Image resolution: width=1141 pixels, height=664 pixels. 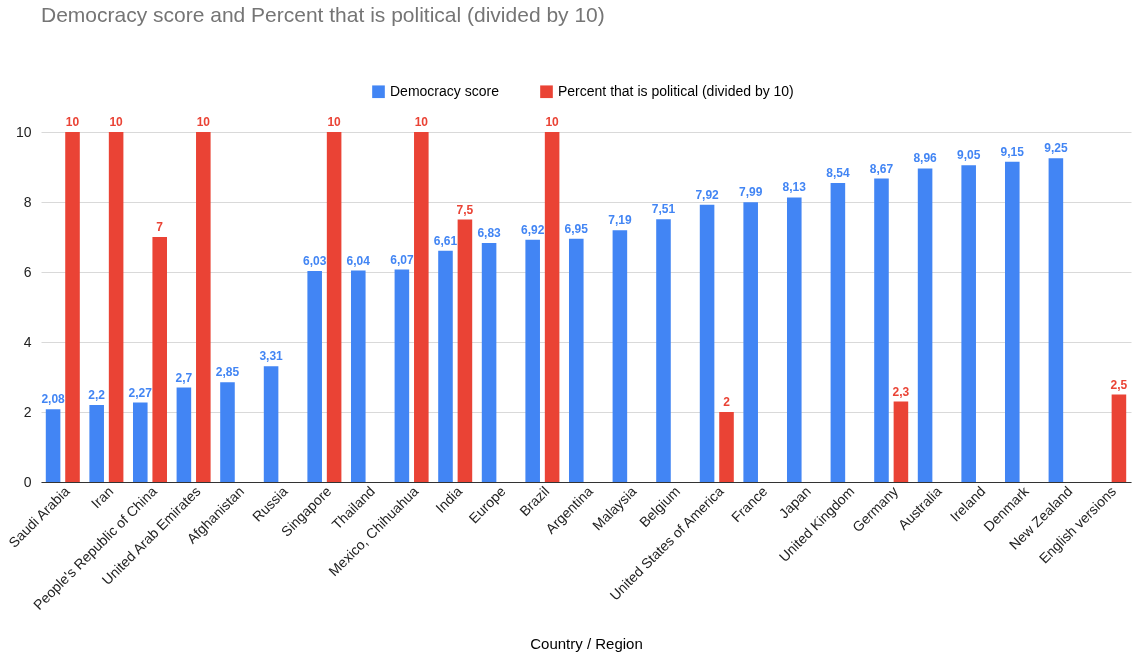 What do you see at coordinates (27, 201) in the screenshot?
I see `y-tick-label: 8` at bounding box center [27, 201].